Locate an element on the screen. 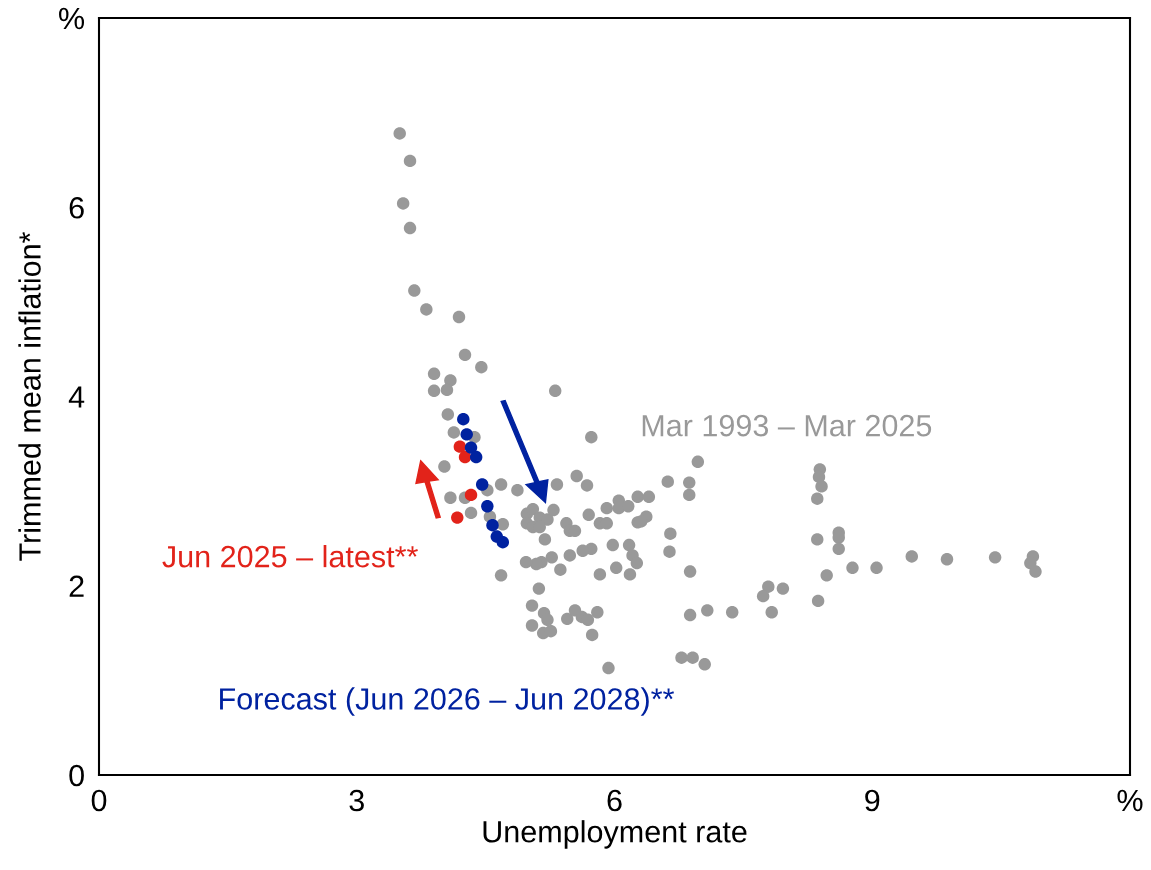 This screenshot has width=1151, height=870. x-tick-label: 6 is located at coordinates (614, 800).